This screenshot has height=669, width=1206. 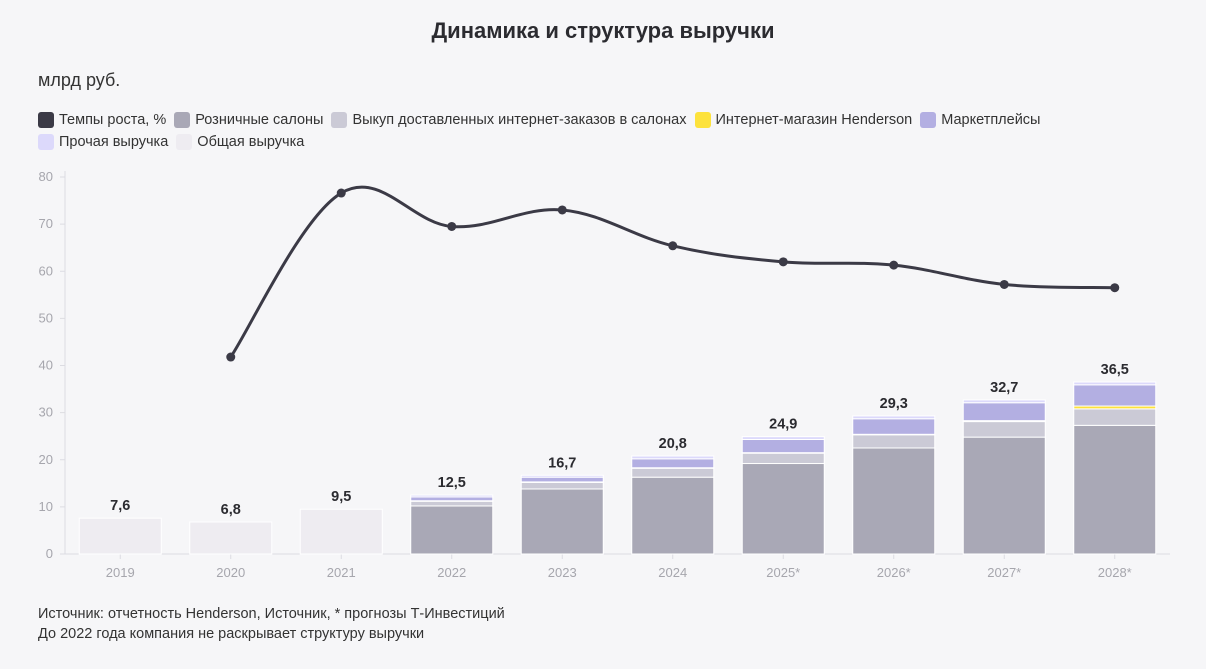 I want to click on x-tick-label: 2020, so click(x=230, y=572).